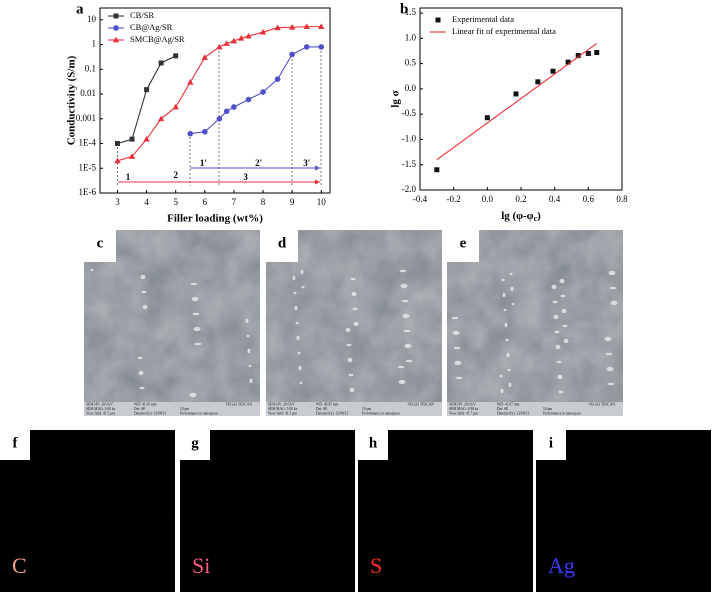  Describe the element at coordinates (94, 44) in the screenshot. I see `y-tick-label: 1` at that location.